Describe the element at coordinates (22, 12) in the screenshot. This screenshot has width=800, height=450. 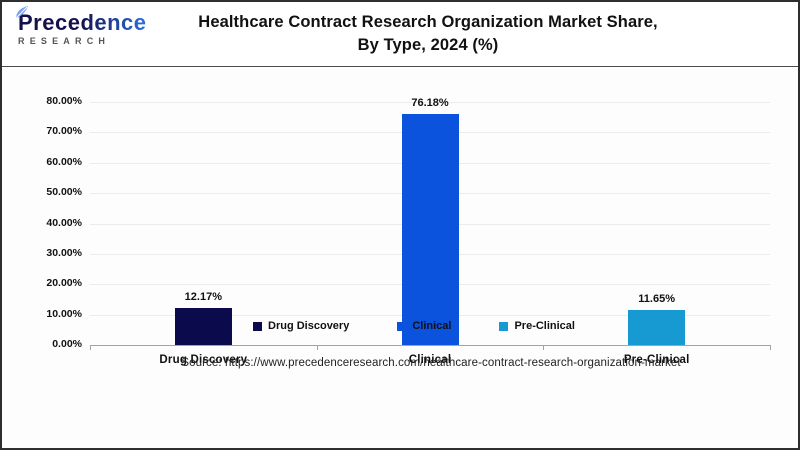
I see `leaf-icon` at that location.